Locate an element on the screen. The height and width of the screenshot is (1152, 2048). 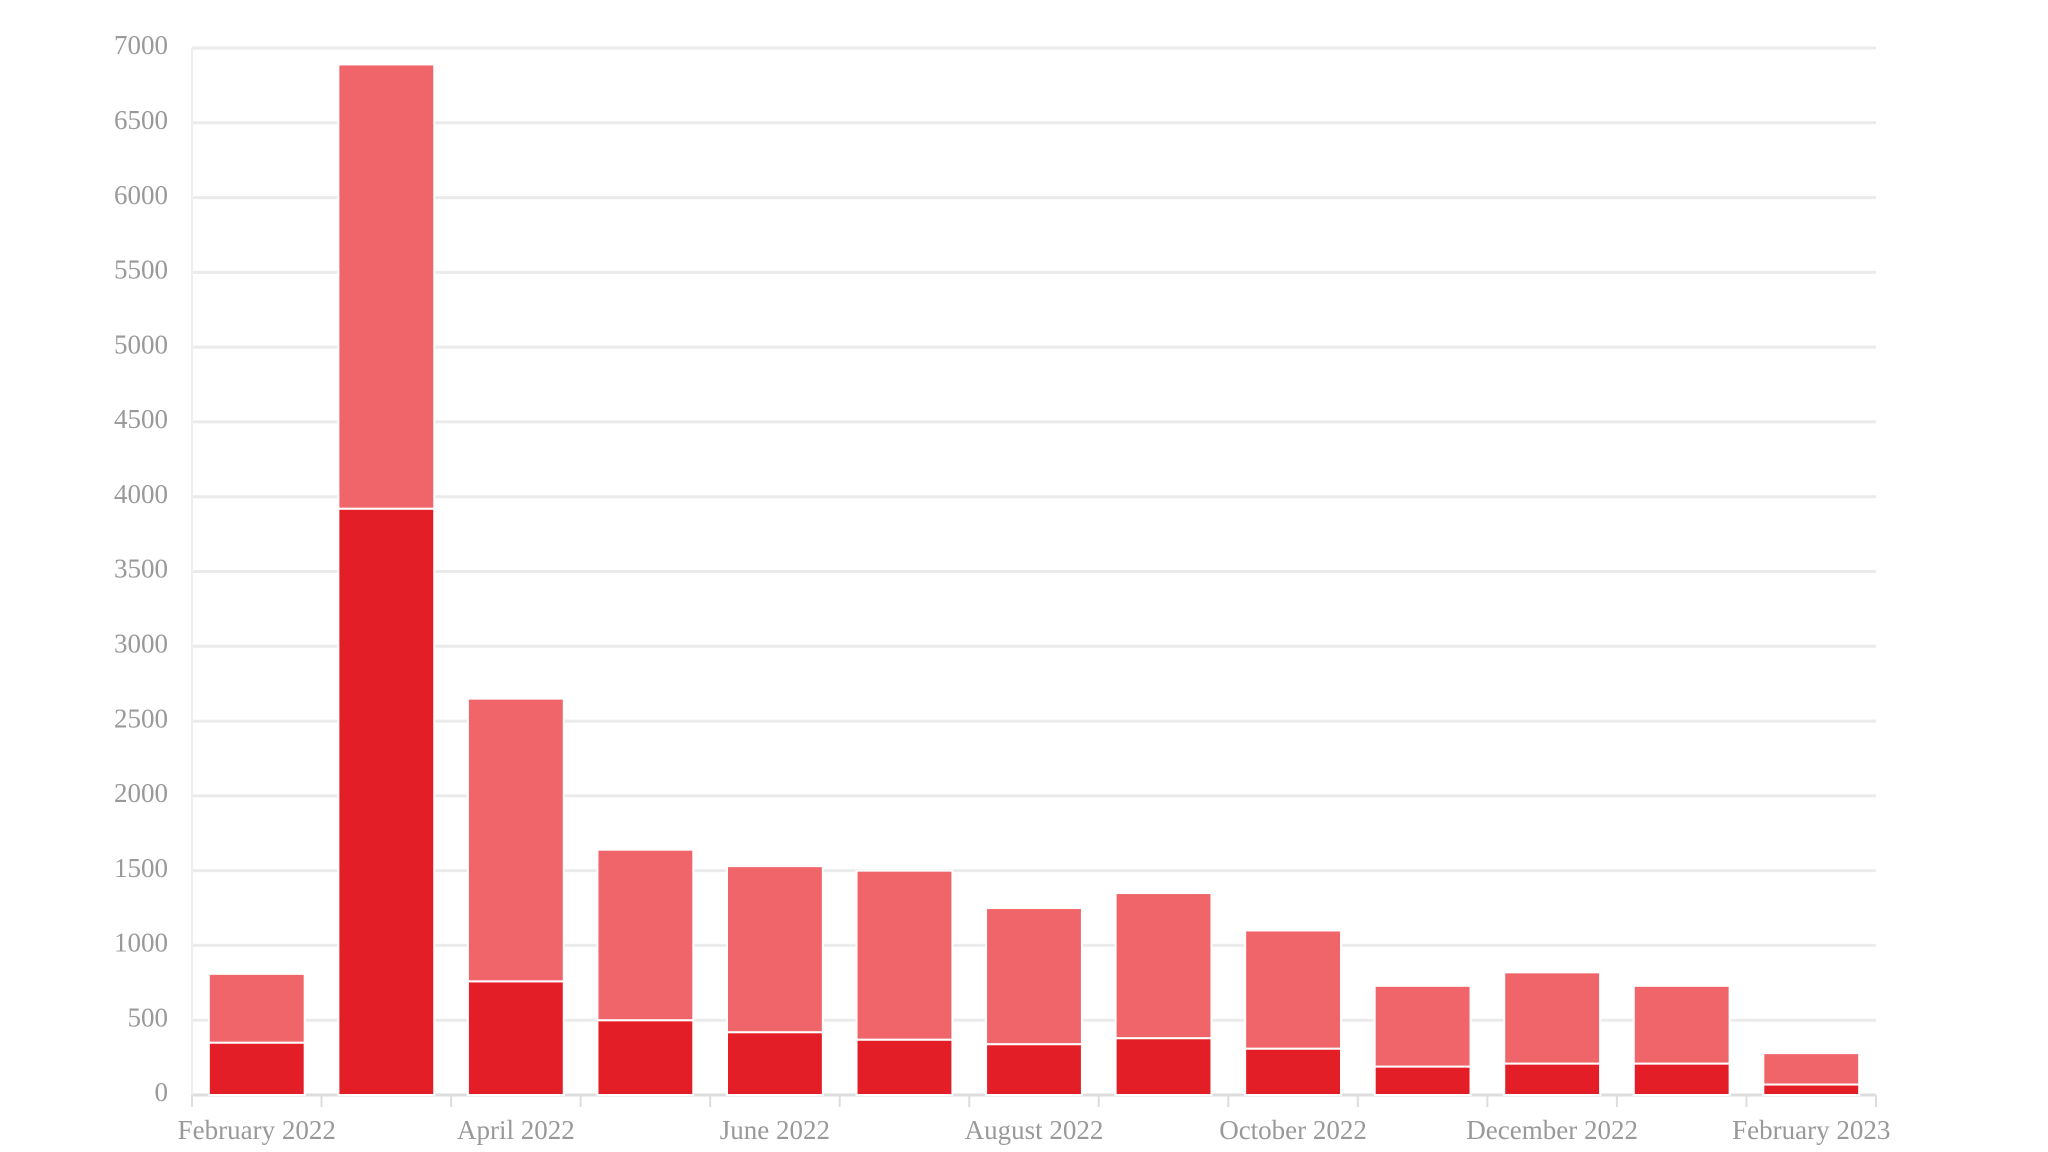
x-tick-label: October 2022 is located at coordinates (1293, 1130).